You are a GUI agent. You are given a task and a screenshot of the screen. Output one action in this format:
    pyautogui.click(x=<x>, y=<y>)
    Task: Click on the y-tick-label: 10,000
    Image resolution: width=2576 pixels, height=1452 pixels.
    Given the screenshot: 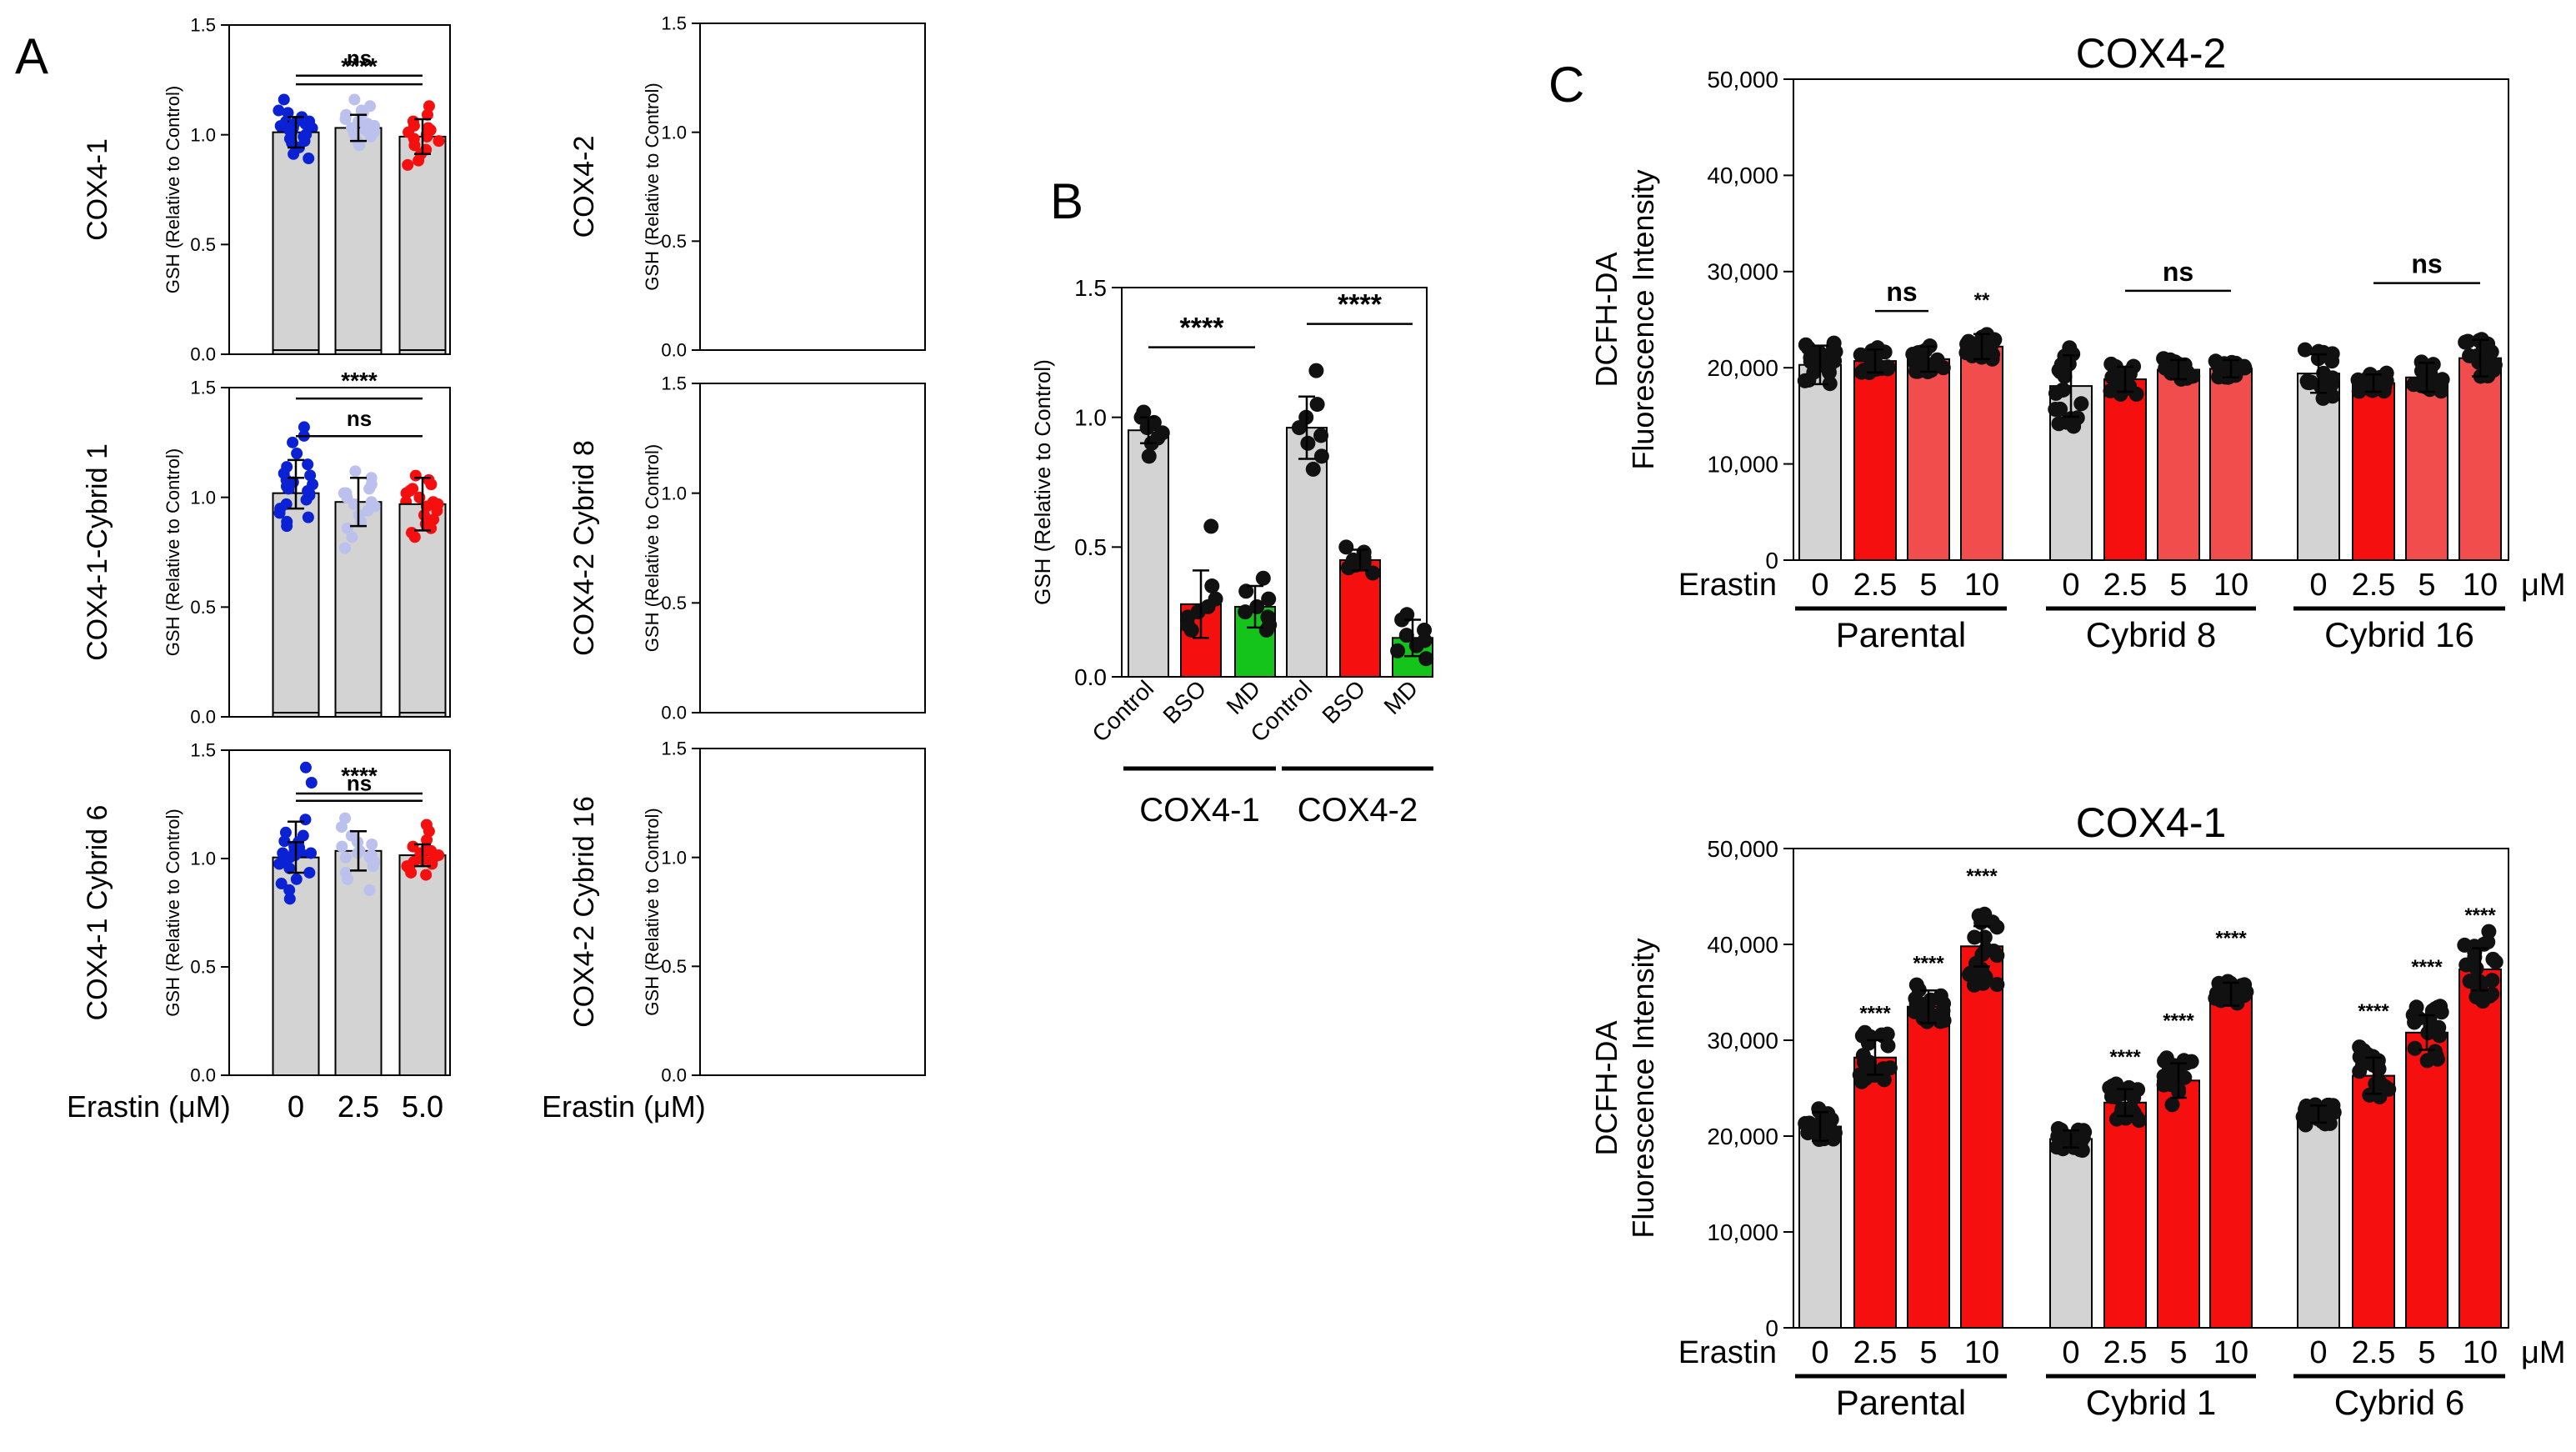 What is the action you would take?
    pyautogui.click(x=1742, y=464)
    